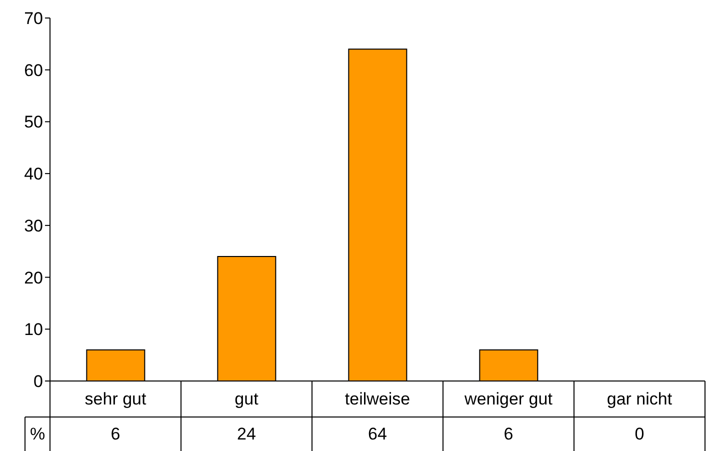 This screenshot has height=451, width=720. What do you see at coordinates (377, 398) in the screenshot?
I see `x-tick-label: teilweise` at bounding box center [377, 398].